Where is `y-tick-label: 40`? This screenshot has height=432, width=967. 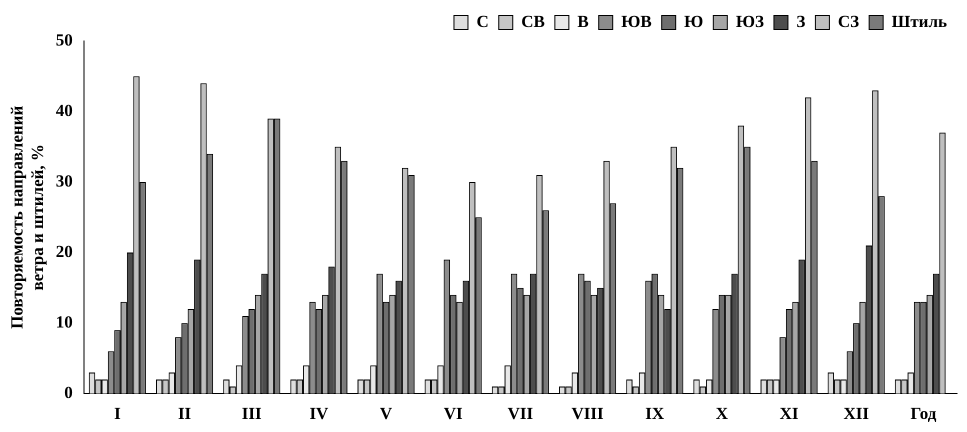 y-tick-label: 40 is located at coordinates (64, 110).